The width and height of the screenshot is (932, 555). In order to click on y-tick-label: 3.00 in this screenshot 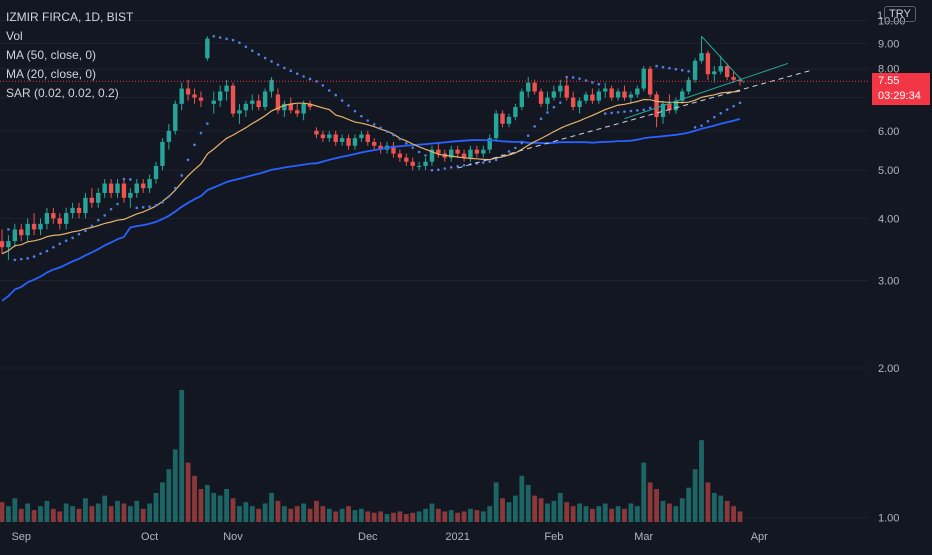, I will do `click(888, 281)`.